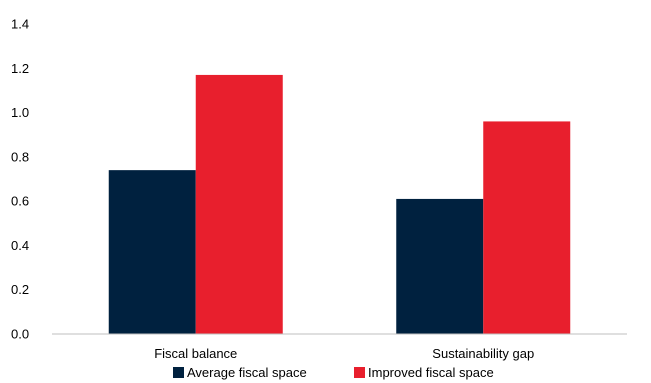  What do you see at coordinates (239, 204) in the screenshot?
I see `bar-improved-fiscal-space-fiscal-balance` at bounding box center [239, 204].